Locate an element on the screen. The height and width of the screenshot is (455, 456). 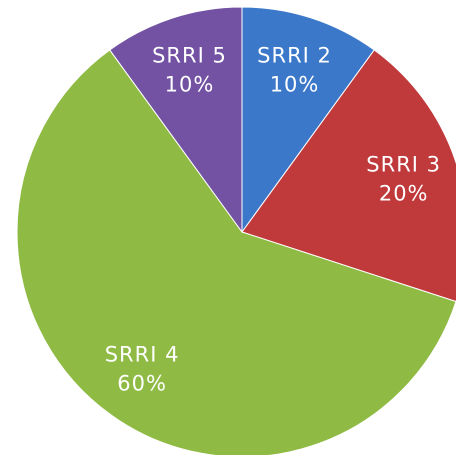
slice-label: SRRI 3 is located at coordinates (403, 164).